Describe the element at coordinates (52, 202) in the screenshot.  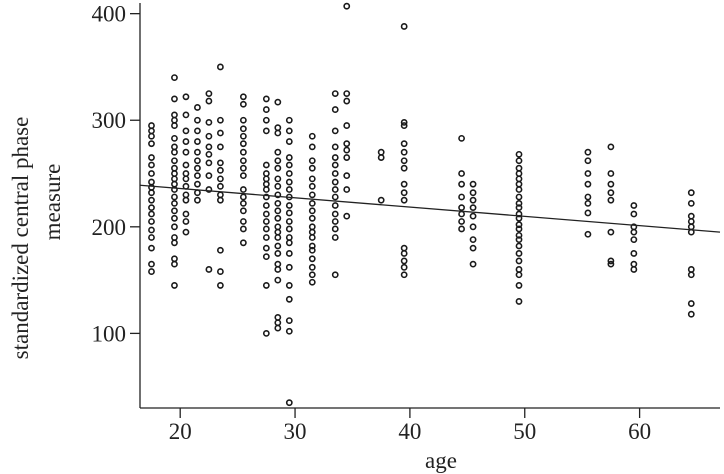
I see `y-axis-label-line-2: measure` at that location.